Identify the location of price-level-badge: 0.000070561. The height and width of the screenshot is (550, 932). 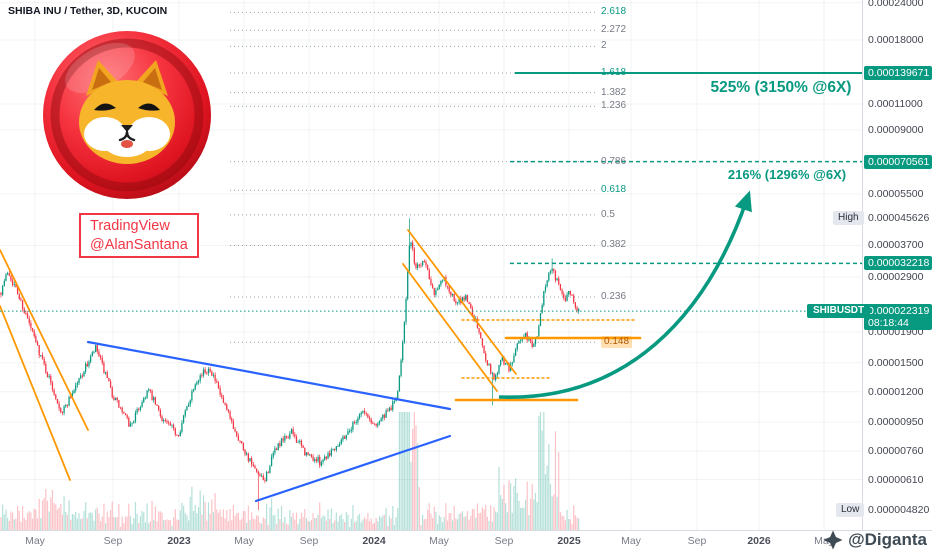
(898, 161).